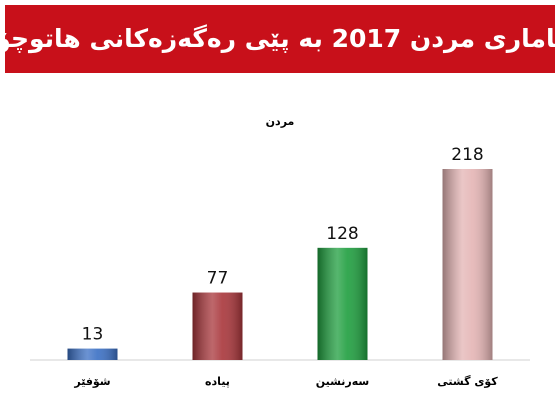  I want to click on data-label: 77, so click(218, 279).